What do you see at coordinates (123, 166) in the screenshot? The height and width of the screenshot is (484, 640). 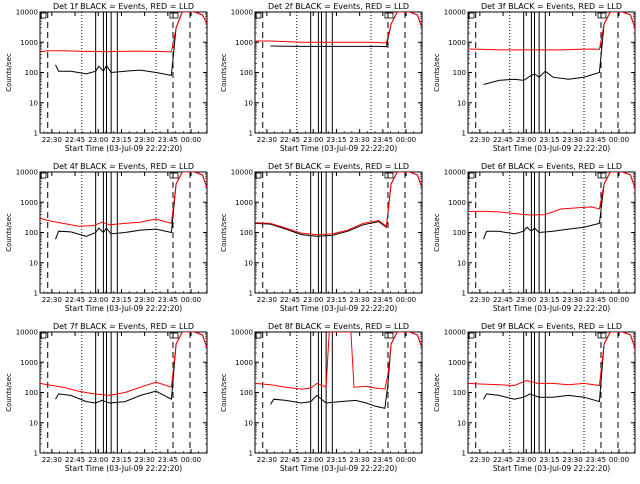 I see `panel-title: Det 4f BLACK = Events, RED = LLD` at bounding box center [123, 166].